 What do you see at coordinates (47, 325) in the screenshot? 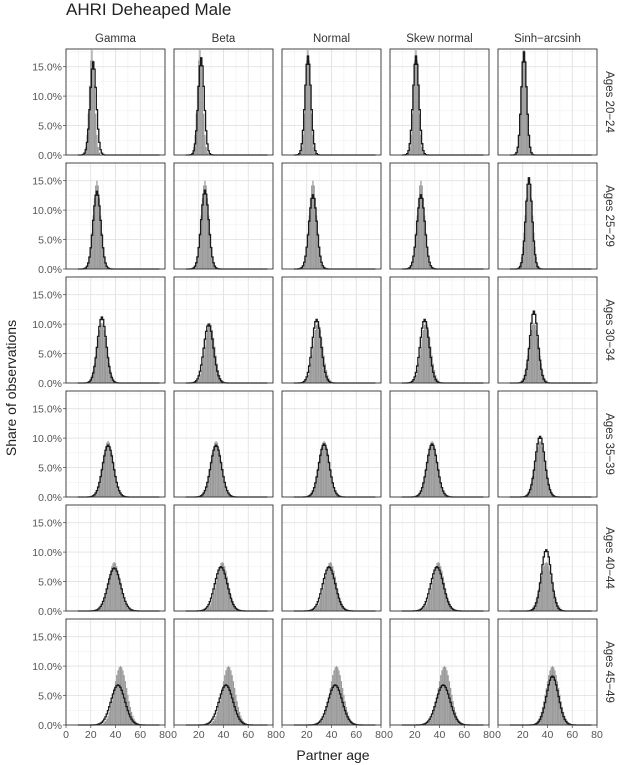
I see `y-tick-label: 10.0%` at bounding box center [47, 325].